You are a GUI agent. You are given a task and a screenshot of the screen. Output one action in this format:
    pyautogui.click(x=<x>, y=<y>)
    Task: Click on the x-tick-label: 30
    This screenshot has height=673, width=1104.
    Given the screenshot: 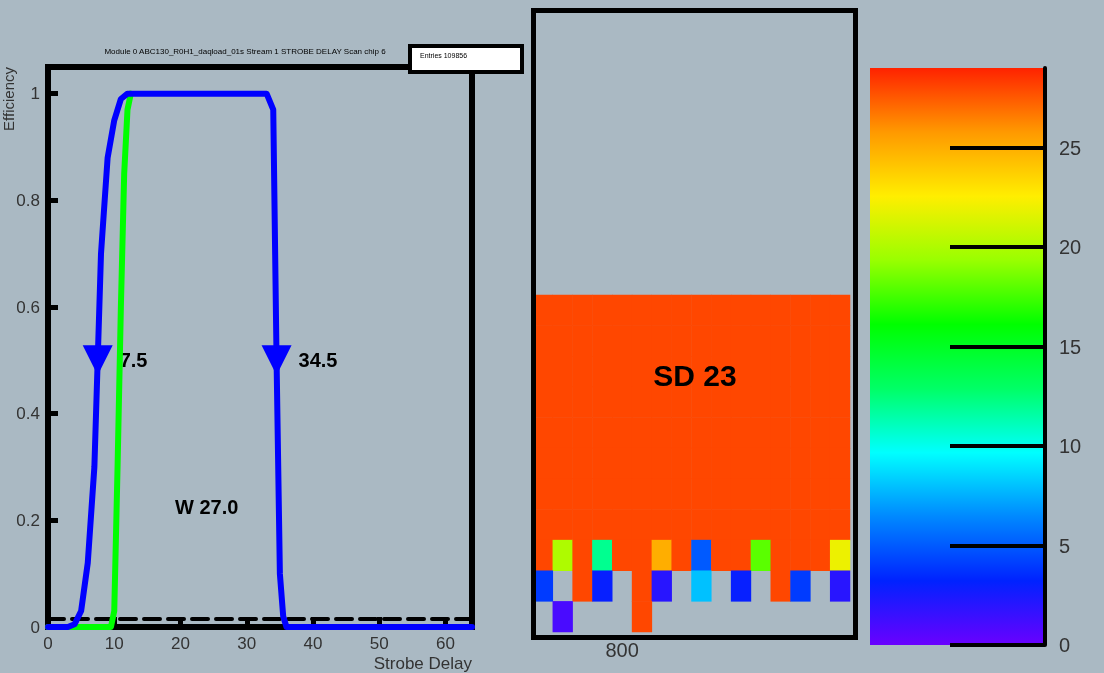 What is the action you would take?
    pyautogui.click(x=247, y=643)
    